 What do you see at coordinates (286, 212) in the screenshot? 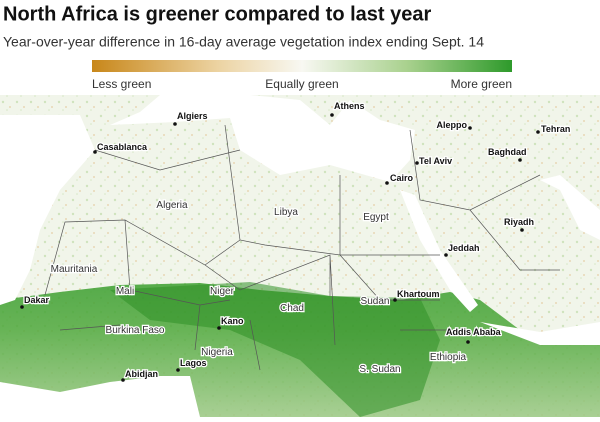
I see `country-label: Libya` at bounding box center [286, 212].